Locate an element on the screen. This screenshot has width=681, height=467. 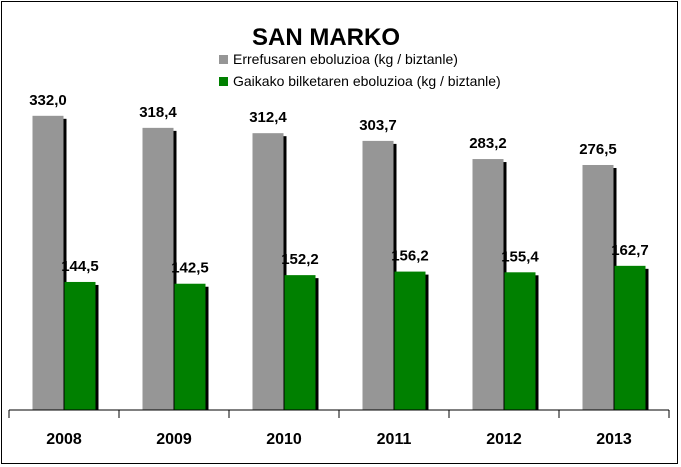
value-label: 303,7 is located at coordinates (378, 125).